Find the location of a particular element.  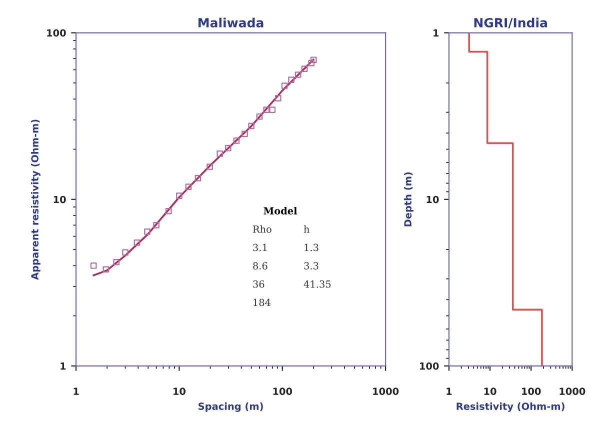

annotation: 3.1 is located at coordinates (260, 248).